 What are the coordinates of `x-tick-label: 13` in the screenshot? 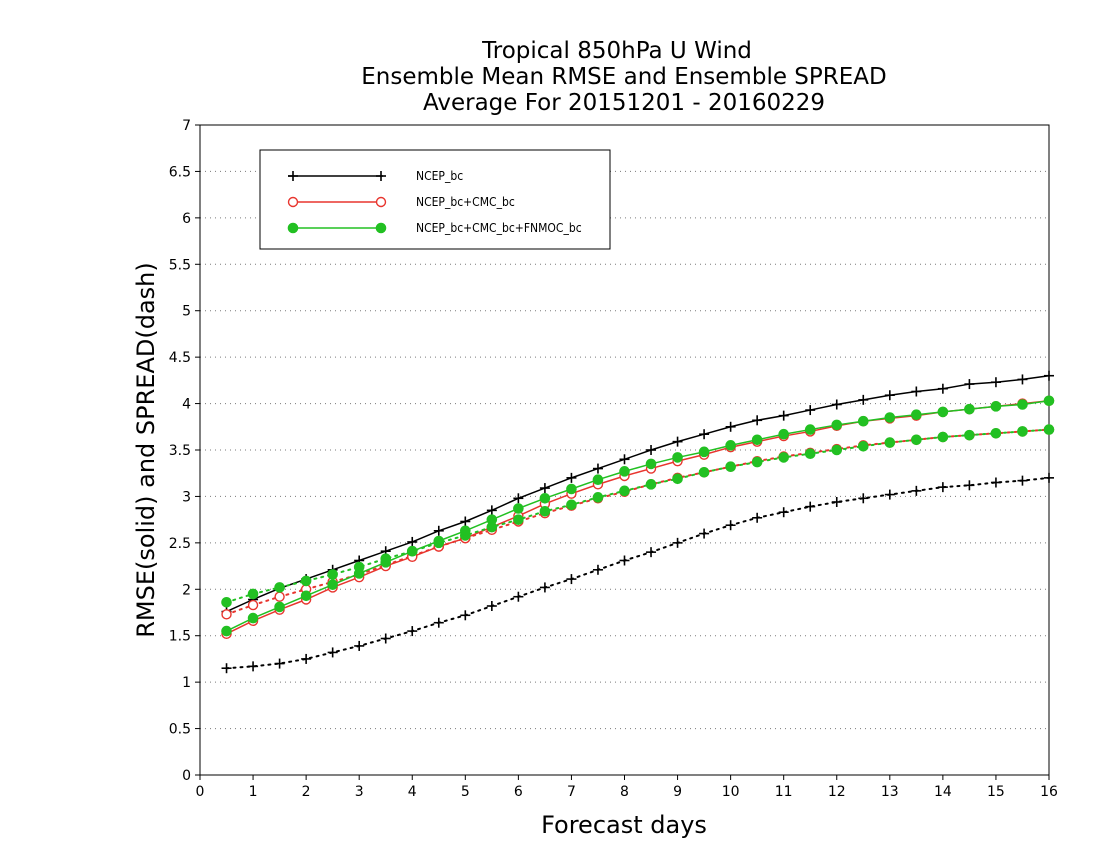 It's located at (890, 792).